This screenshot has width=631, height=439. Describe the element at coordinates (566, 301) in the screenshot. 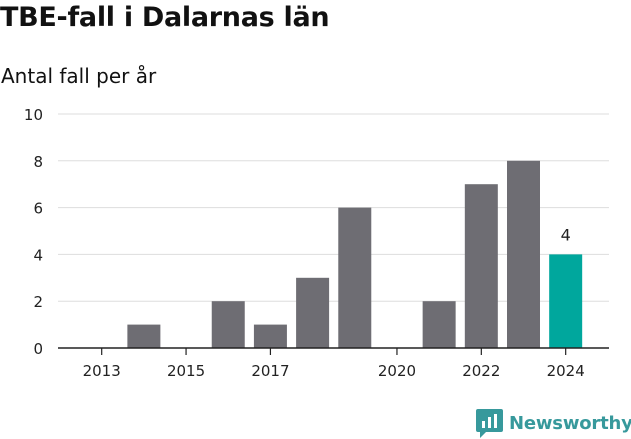

I see `bar-2024` at that location.